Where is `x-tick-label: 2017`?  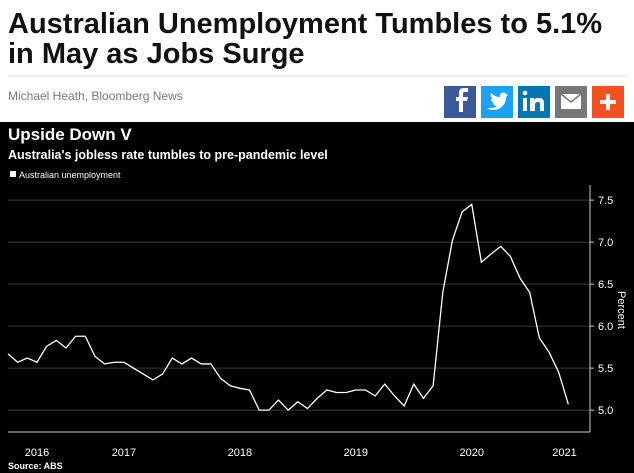 x-tick-label: 2017 is located at coordinates (124, 453).